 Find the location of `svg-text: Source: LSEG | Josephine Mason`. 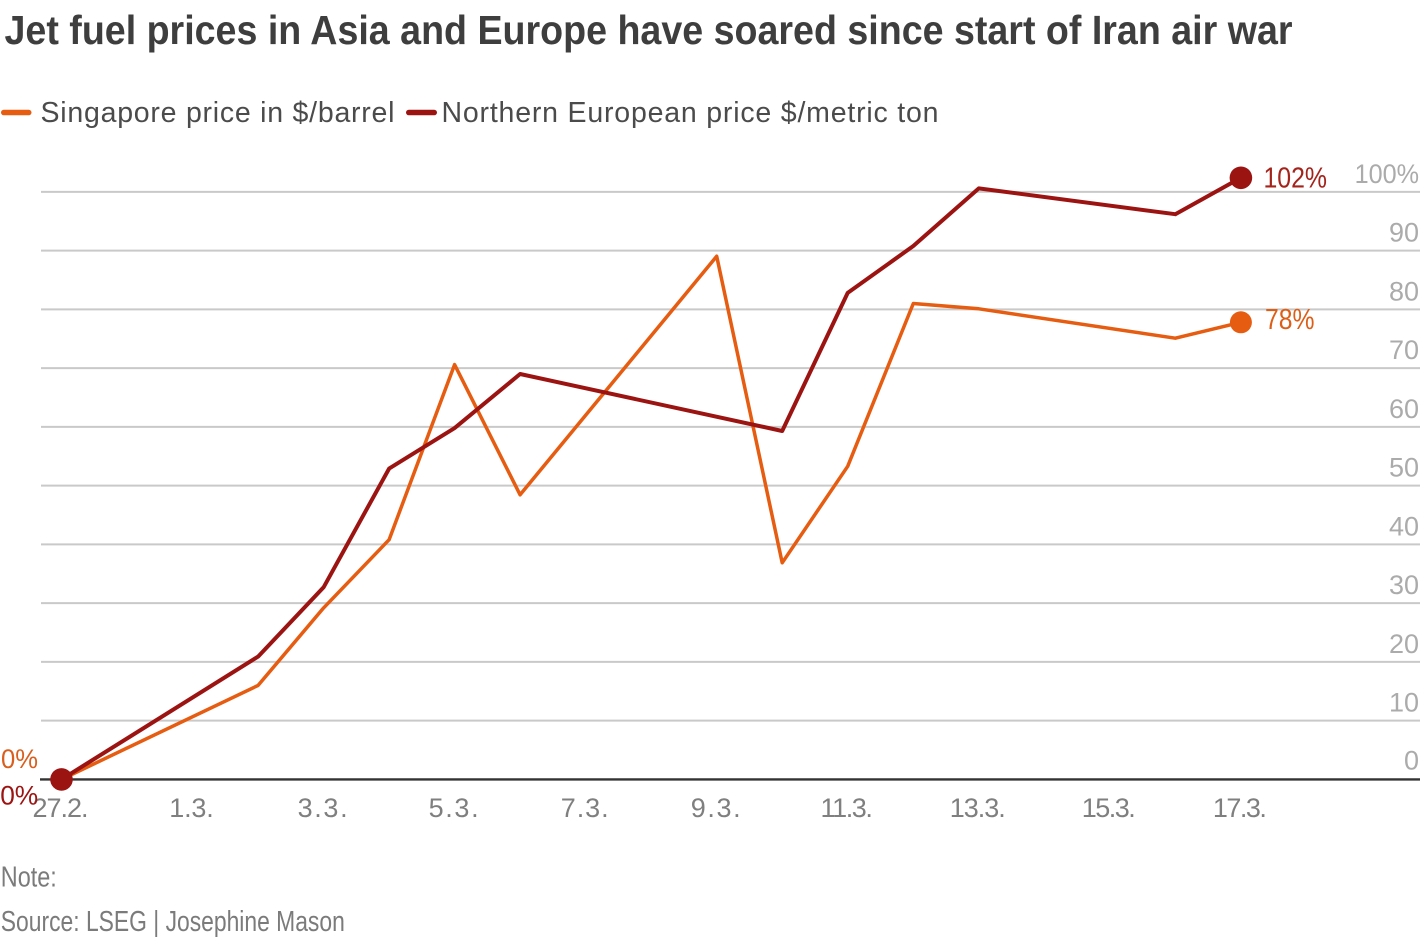

svg-text: Source: LSEG | Josephine Mason is located at coordinates (173, 922).